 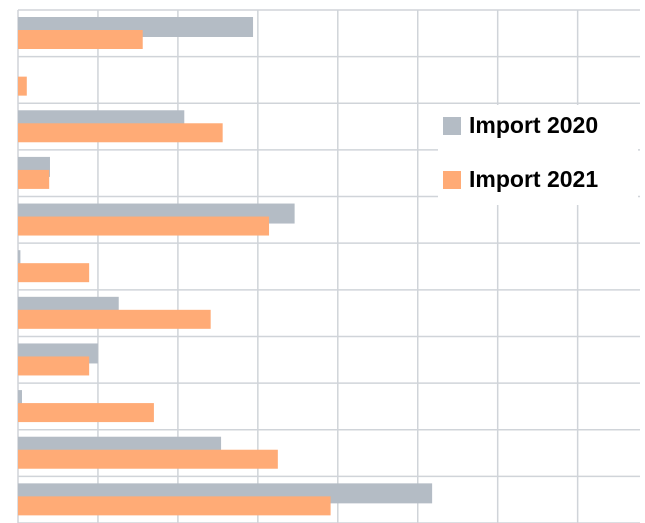 What do you see at coordinates (538, 155) in the screenshot?
I see `legend-background` at bounding box center [538, 155].